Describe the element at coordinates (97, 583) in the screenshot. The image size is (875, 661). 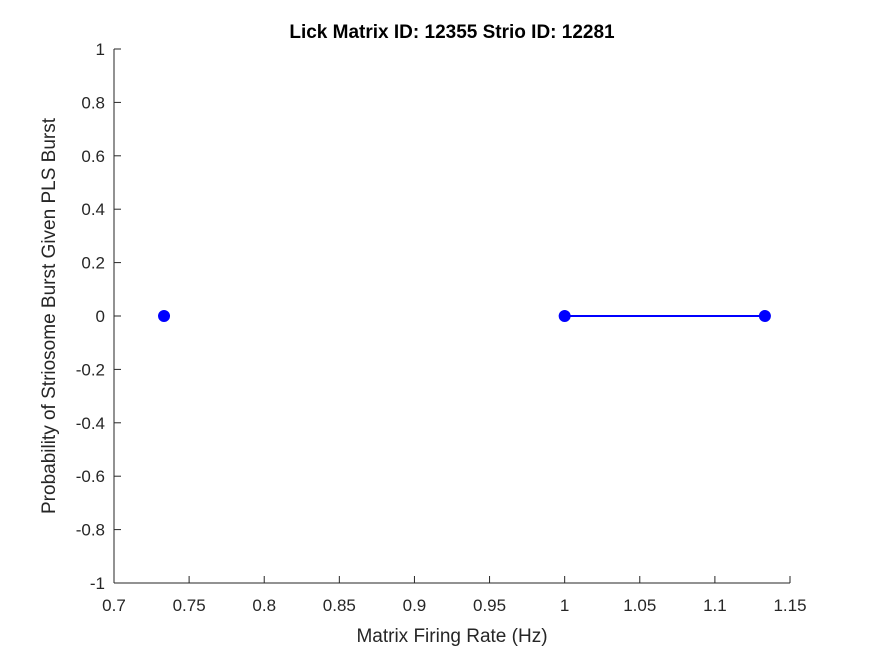
I see `y-tick-label: -1` at that location.